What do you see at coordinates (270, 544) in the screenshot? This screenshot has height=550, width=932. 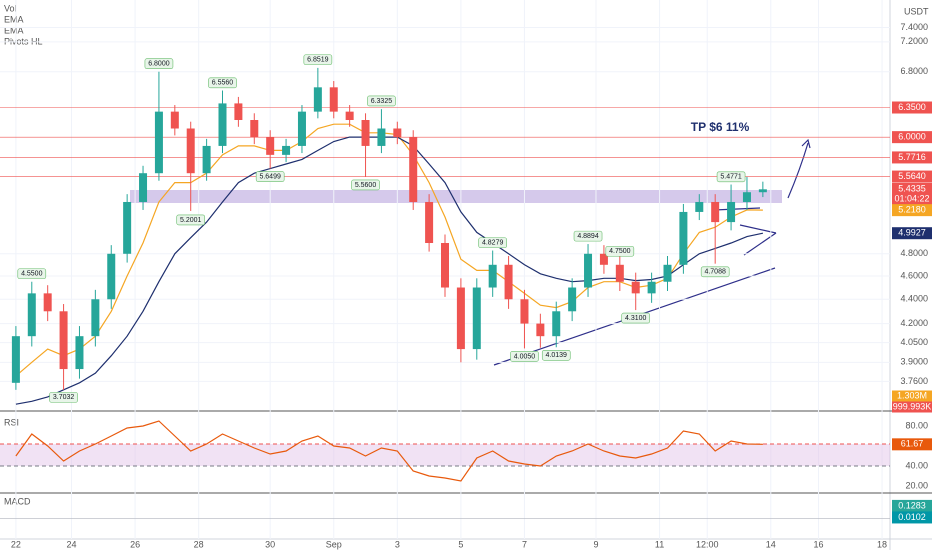 I see `x-tick-label: 30` at bounding box center [270, 544].